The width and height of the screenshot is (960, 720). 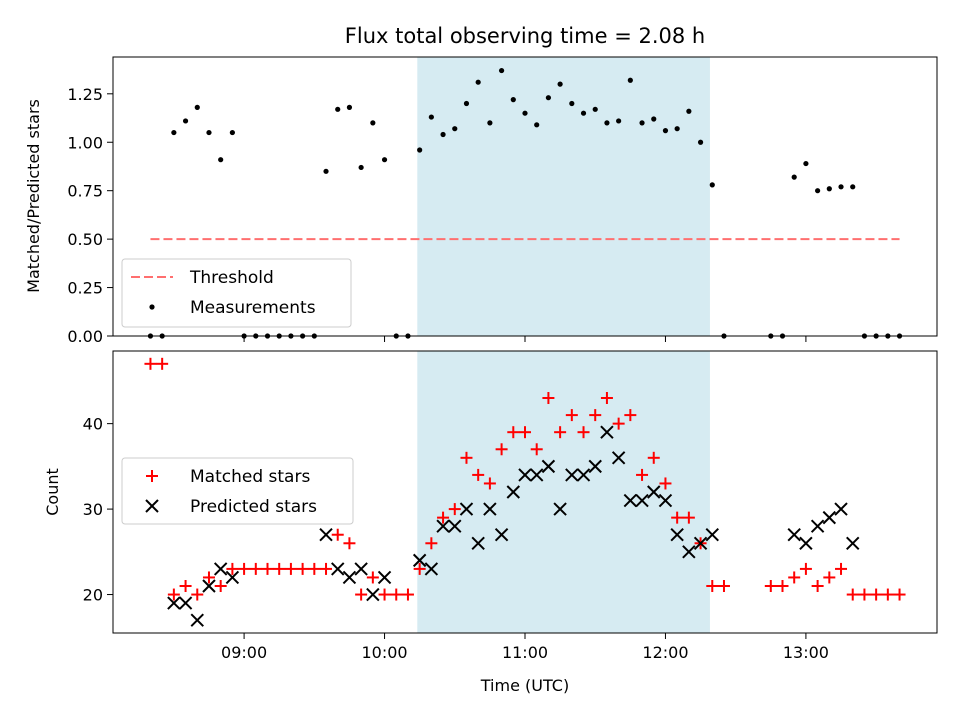 I want to click on bottom-legend-box, so click(x=237, y=491).